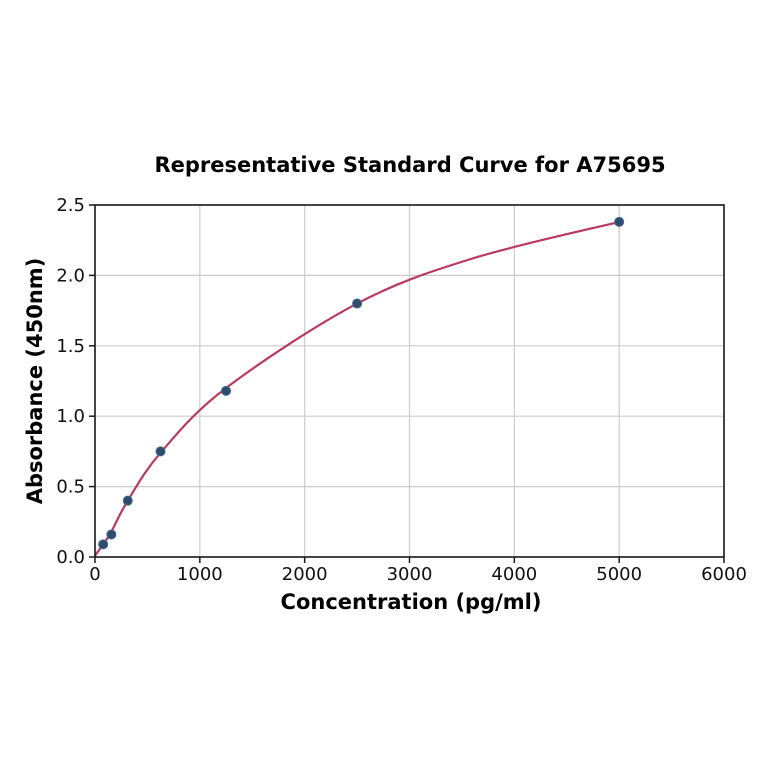  I want to click on x-tick-label: 0, so click(94, 574).